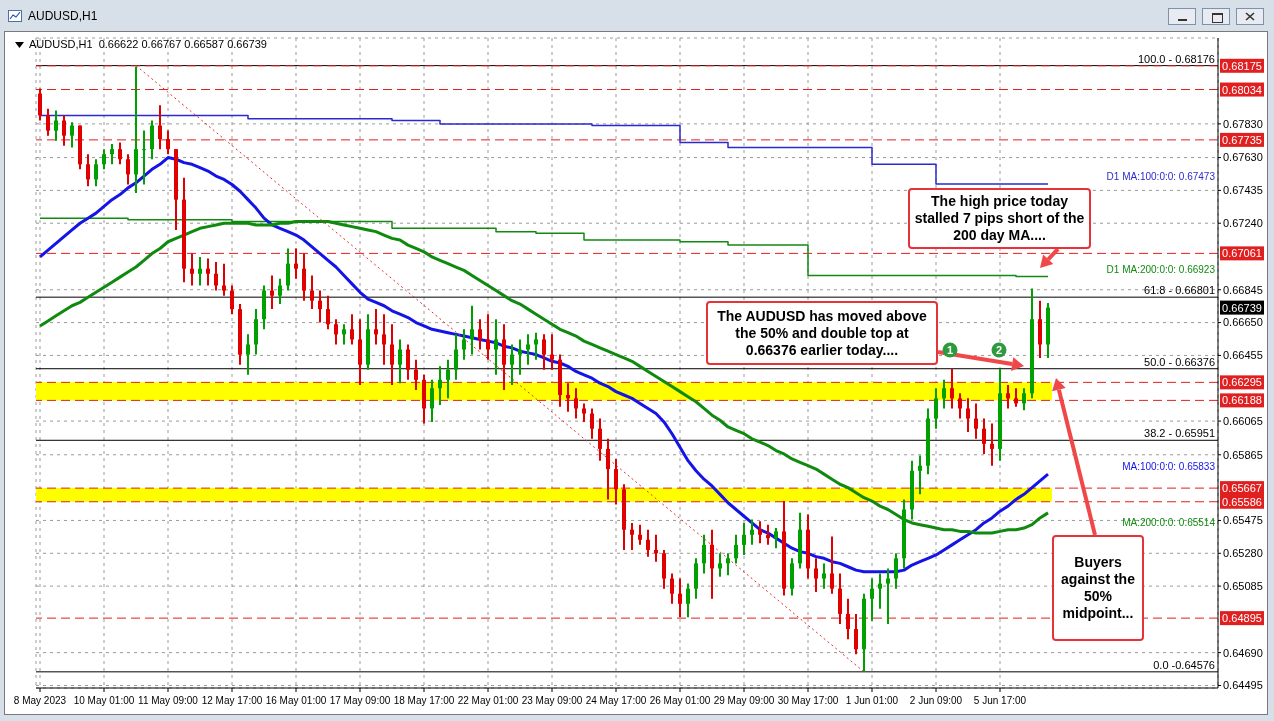  I want to click on text: MA:200:0:0: 0.65514, so click(1169, 522).